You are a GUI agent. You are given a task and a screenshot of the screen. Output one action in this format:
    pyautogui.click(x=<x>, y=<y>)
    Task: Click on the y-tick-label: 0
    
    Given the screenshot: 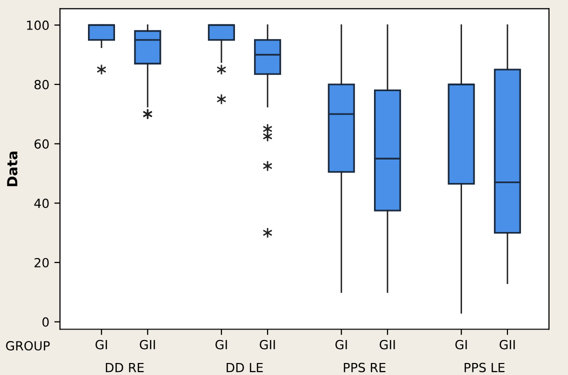 What is the action you would take?
    pyautogui.click(x=45, y=322)
    